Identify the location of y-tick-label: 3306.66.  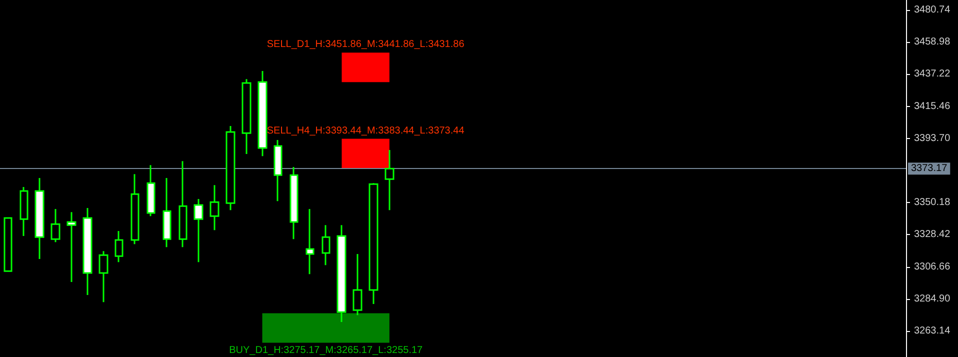
(932, 266).